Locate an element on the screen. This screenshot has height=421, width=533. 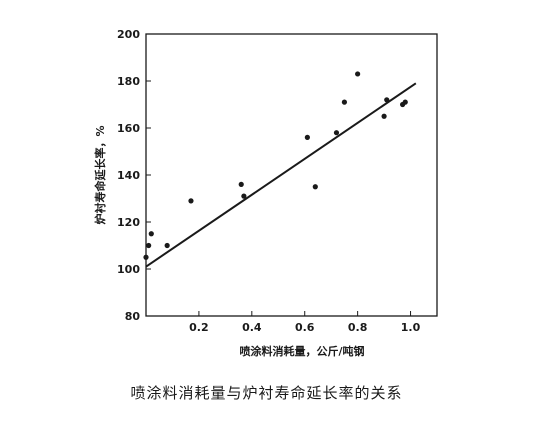
x-axis-label: 喷涂料消耗量，公斤/吨钢 is located at coordinates (301, 351).